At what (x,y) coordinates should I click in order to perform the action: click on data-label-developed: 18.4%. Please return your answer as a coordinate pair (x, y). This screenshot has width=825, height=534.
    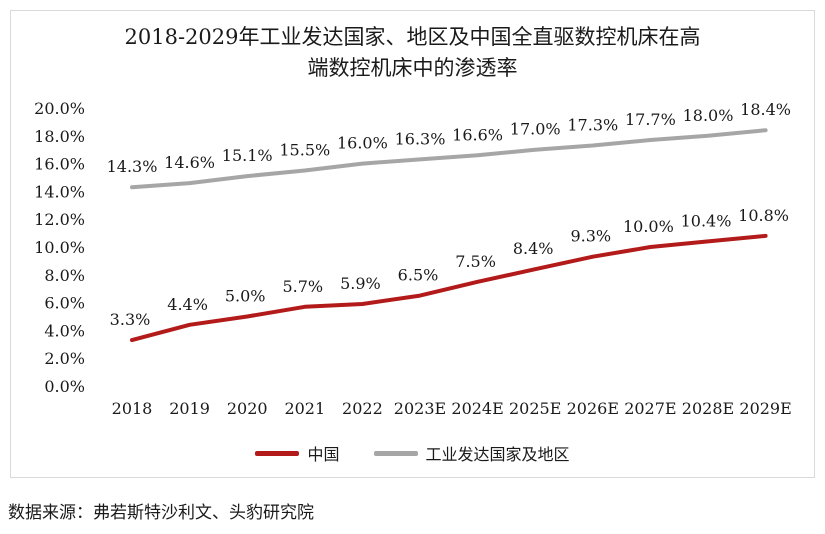
    Looking at the image, I should click on (765, 109).